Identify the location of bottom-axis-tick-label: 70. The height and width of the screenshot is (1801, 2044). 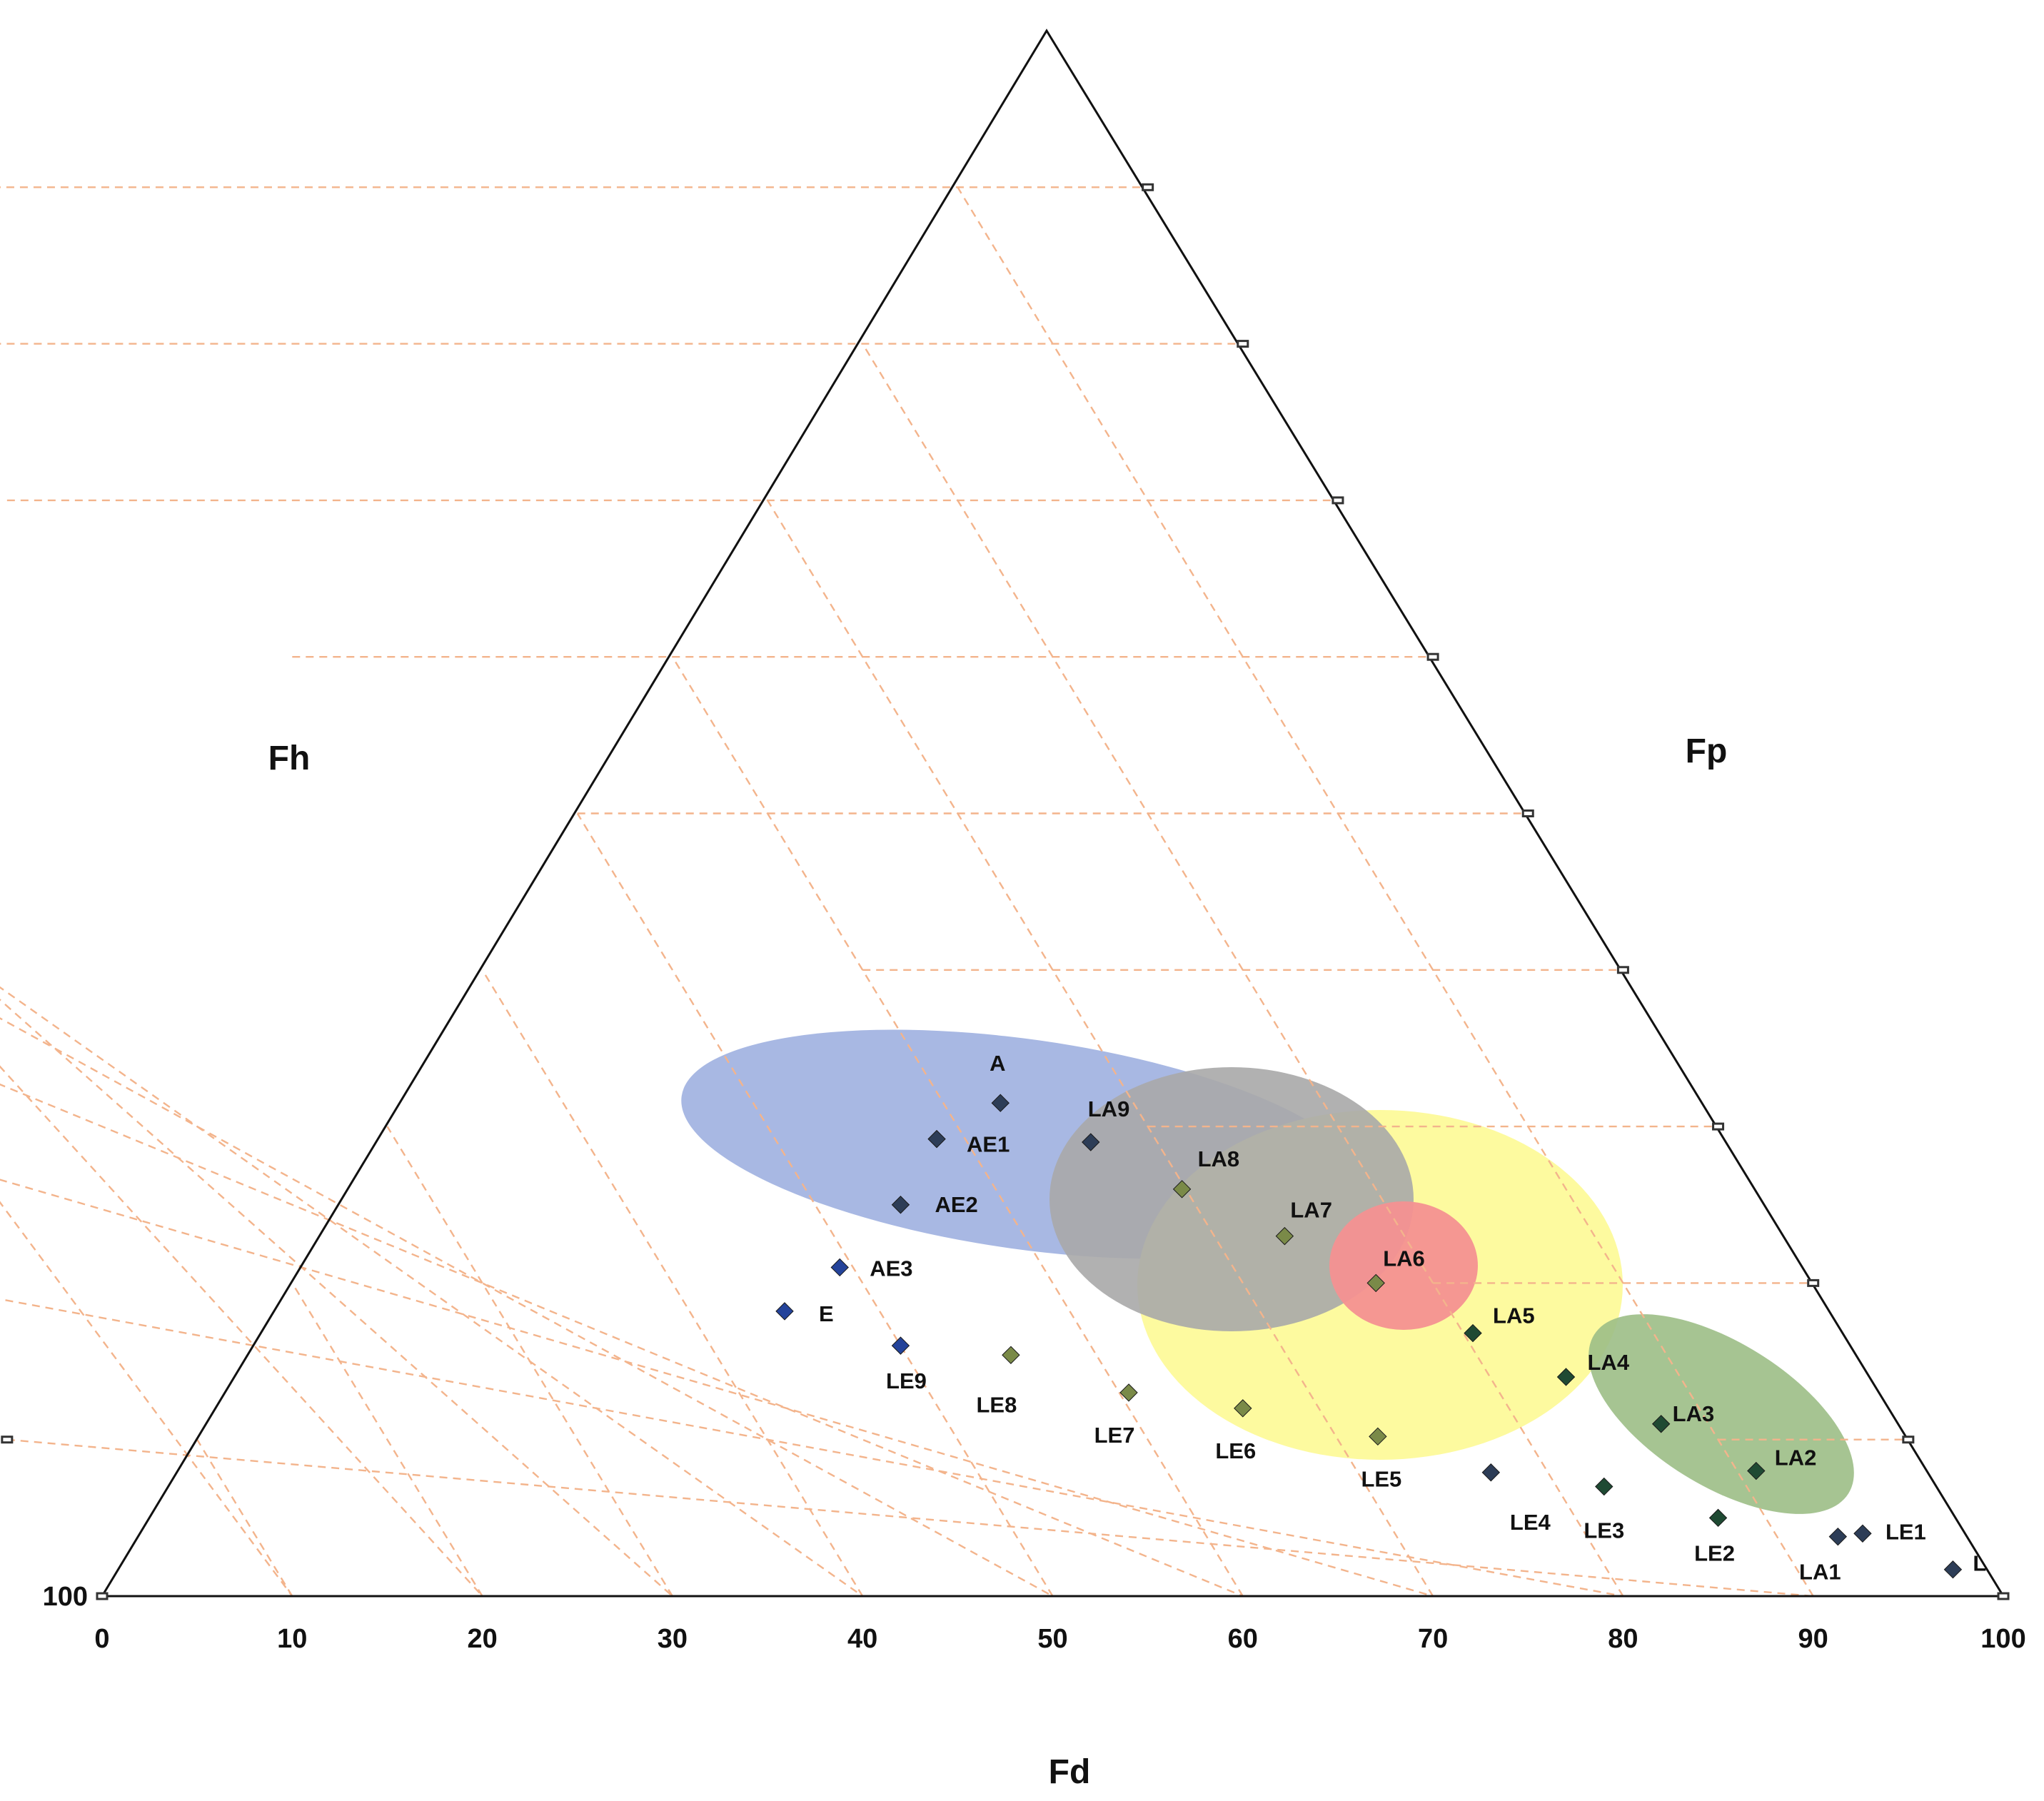
(1433, 1639).